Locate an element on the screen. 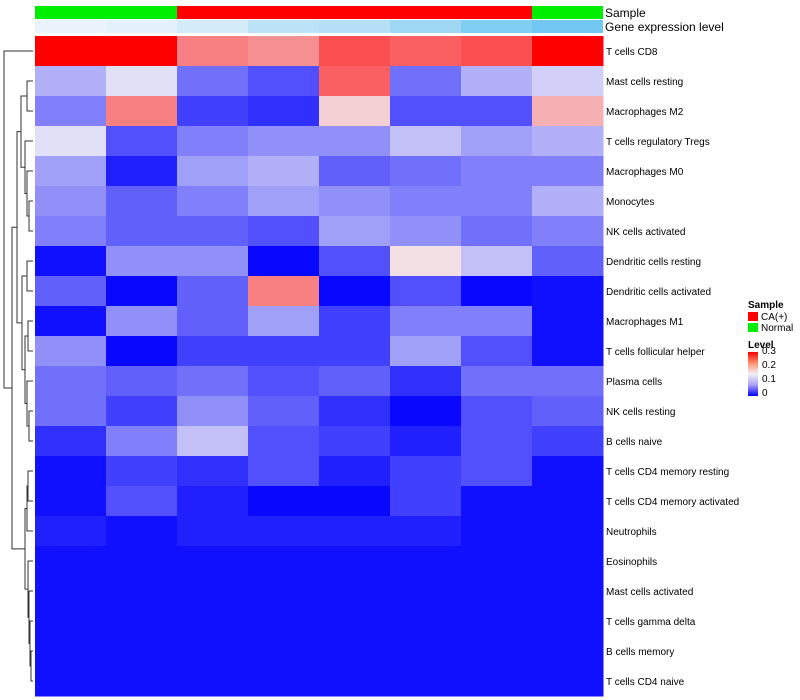 Image resolution: width=800 pixels, height=700 pixels. row-label: B cells memory is located at coordinates (640, 652).